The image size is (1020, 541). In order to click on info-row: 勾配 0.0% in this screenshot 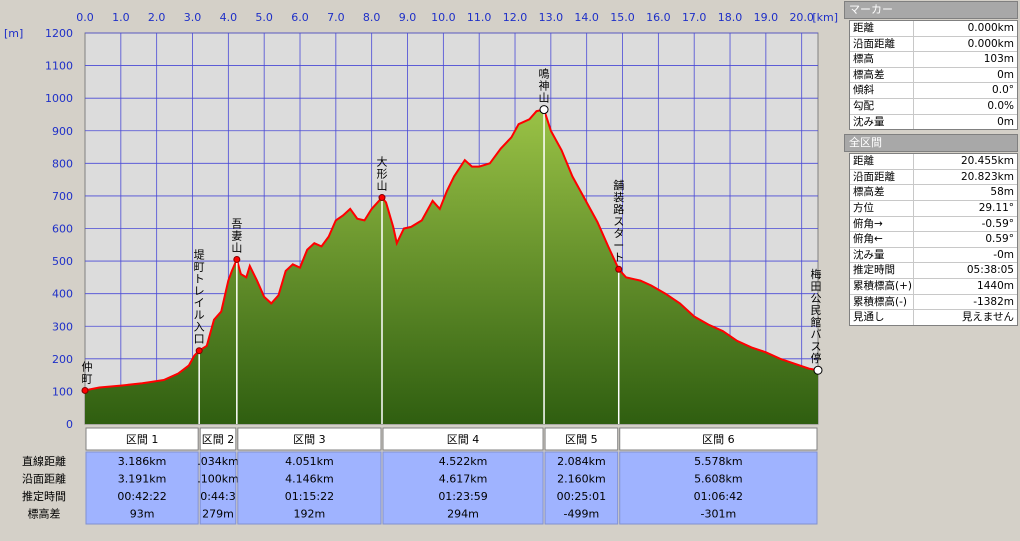, I will do `click(933, 106)`.